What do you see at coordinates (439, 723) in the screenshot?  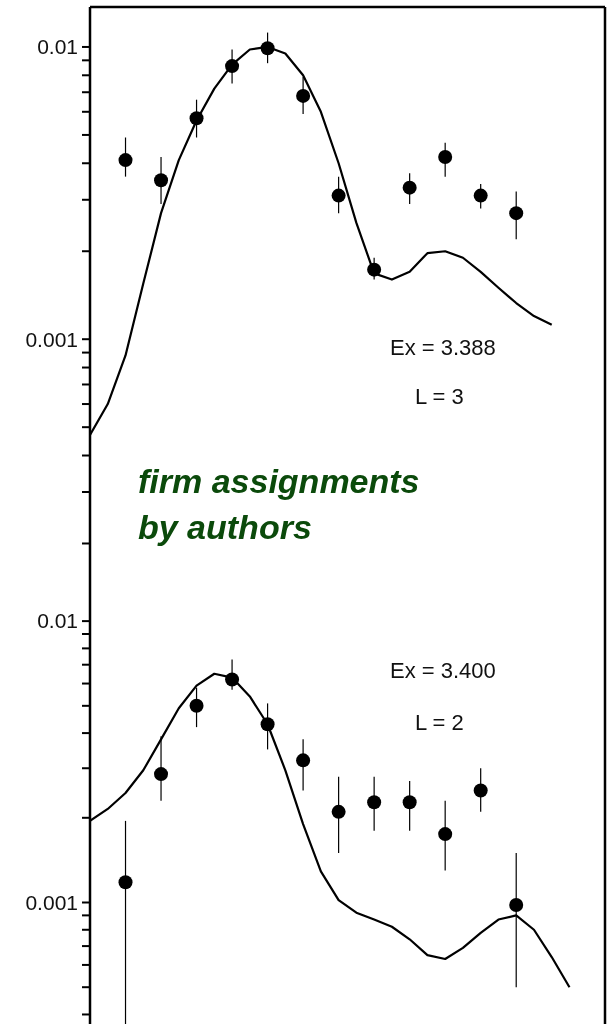 I see `annotation: L = 2` at bounding box center [439, 723].